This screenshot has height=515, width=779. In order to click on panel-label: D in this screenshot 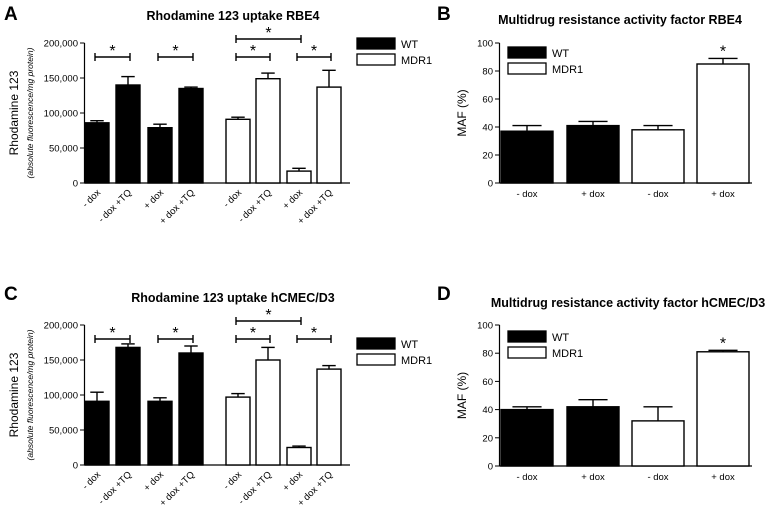, I will do `click(444, 294)`.